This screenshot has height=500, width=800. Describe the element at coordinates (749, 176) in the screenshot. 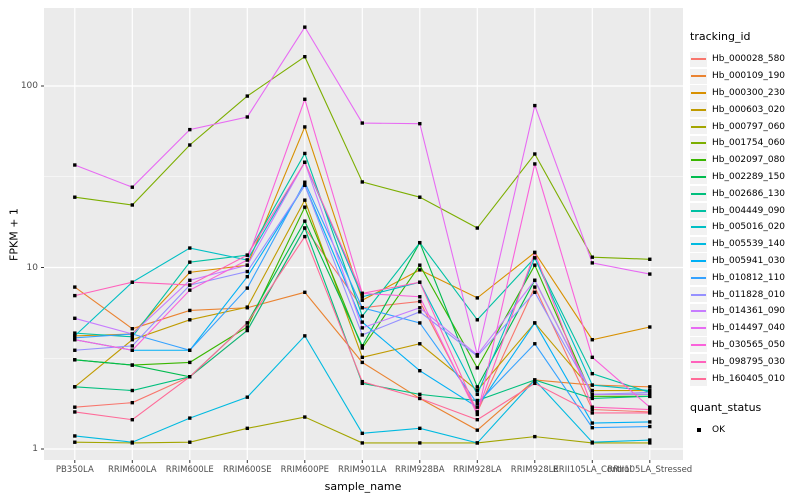

I see `legend-entry-label: Hb_002289_150` at that location.